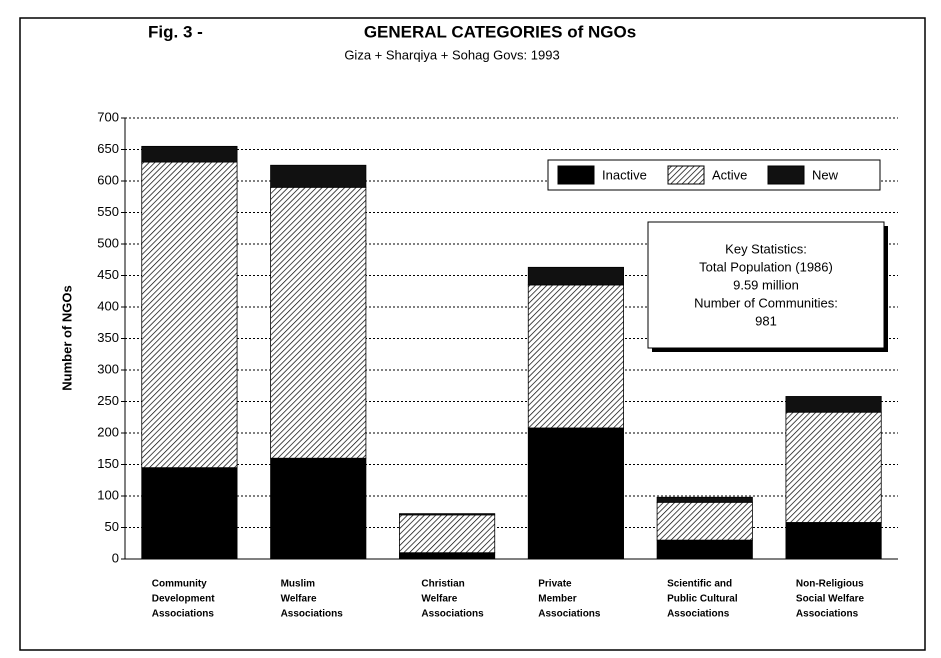 This screenshot has width=941, height=658. What do you see at coordinates (729, 174) in the screenshot?
I see `legend-label: Active` at bounding box center [729, 174].